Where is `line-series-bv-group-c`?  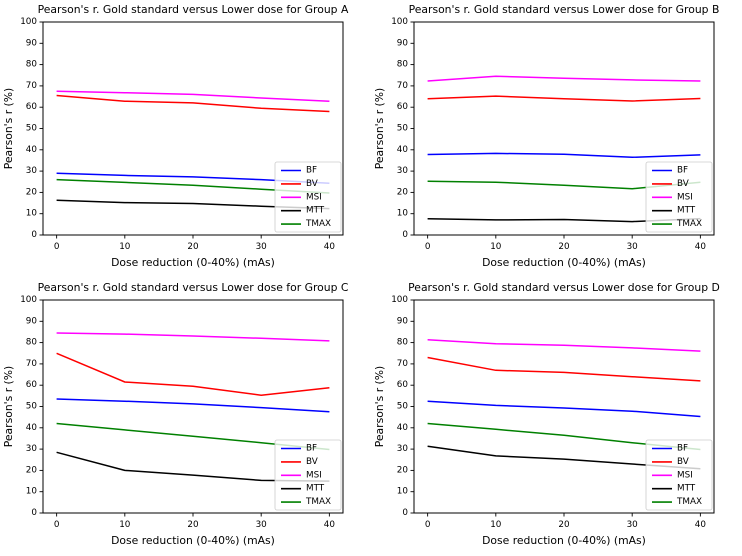 line-series-bv-group-c is located at coordinates (193, 374).